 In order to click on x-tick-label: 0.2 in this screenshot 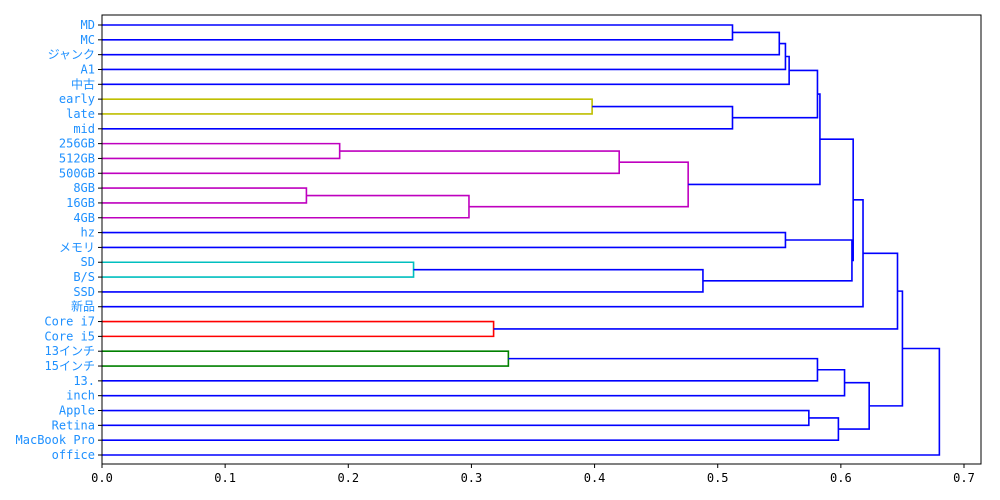, I will do `click(348, 478)`.